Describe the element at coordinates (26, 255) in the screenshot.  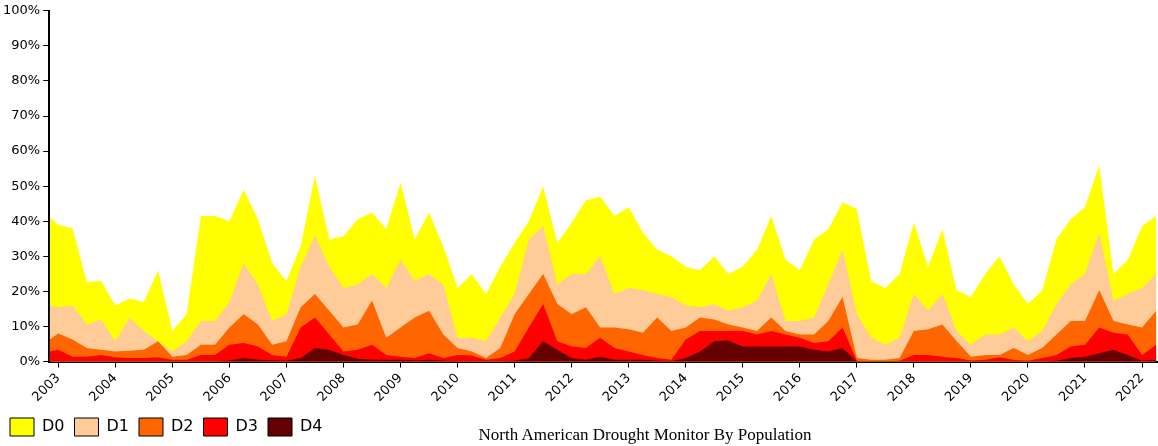
I see `y-tick-label: 30%` at that location.